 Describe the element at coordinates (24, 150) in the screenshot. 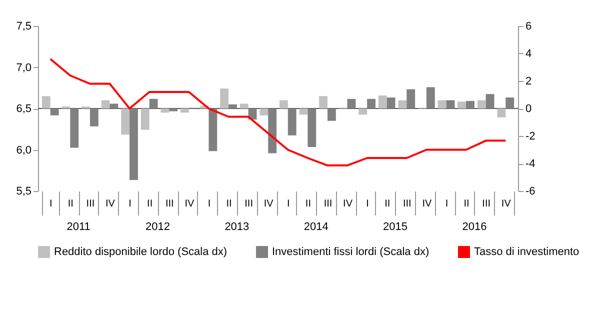

I see `y-tick-label: 6,0` at that location.